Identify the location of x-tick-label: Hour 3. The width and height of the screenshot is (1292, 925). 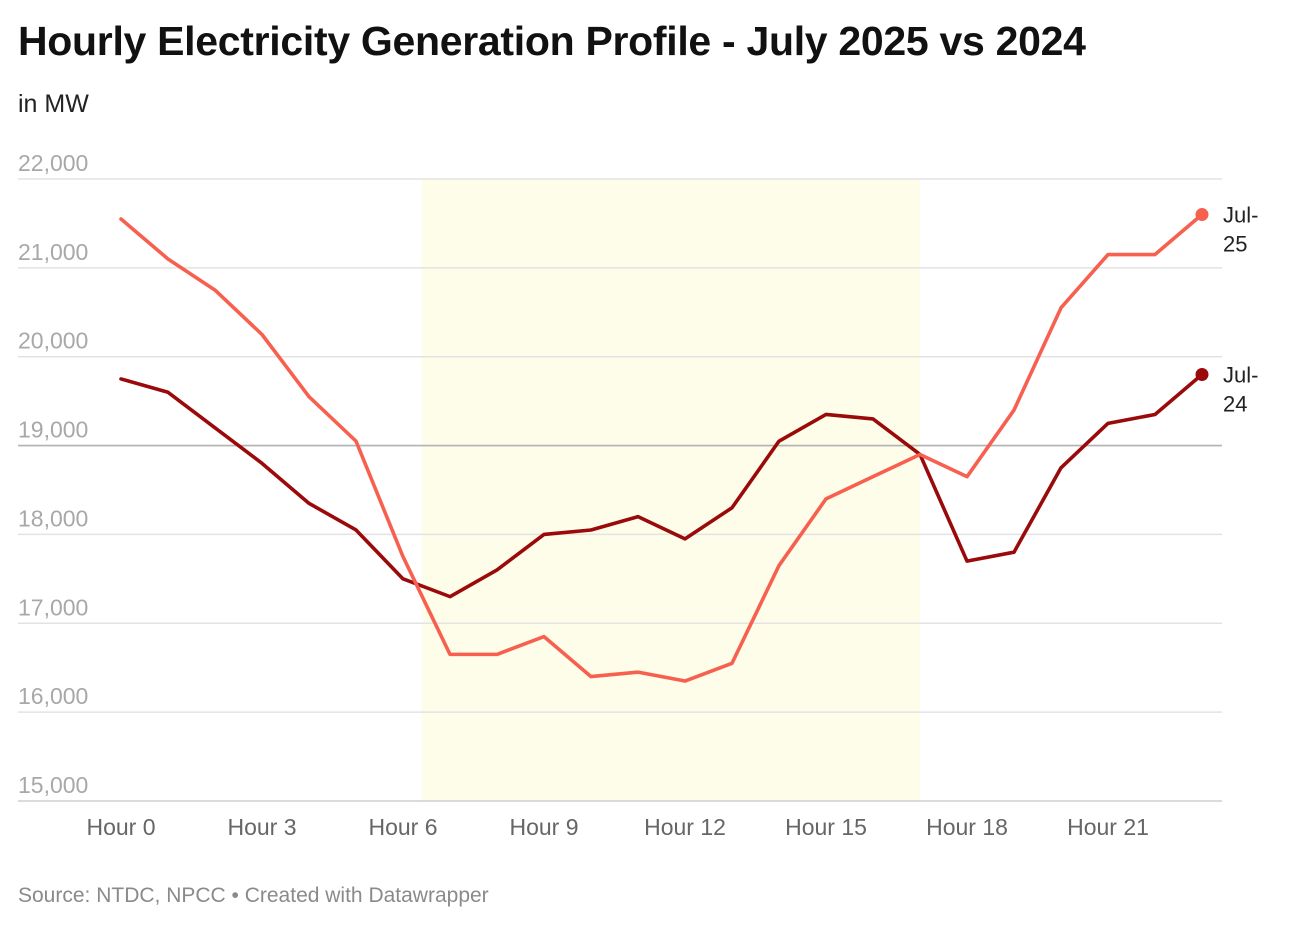
(261, 827).